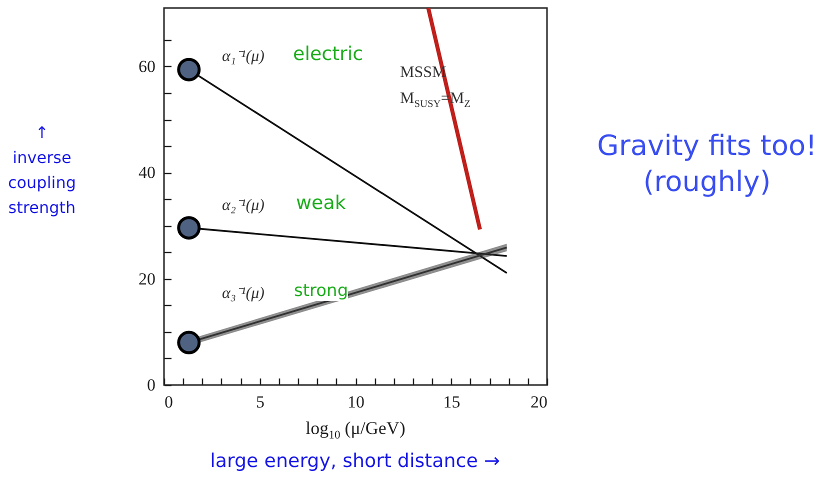  What do you see at coordinates (243, 205) in the screenshot?
I see `series-label: α₂⁻¹(μ)` at bounding box center [243, 205].